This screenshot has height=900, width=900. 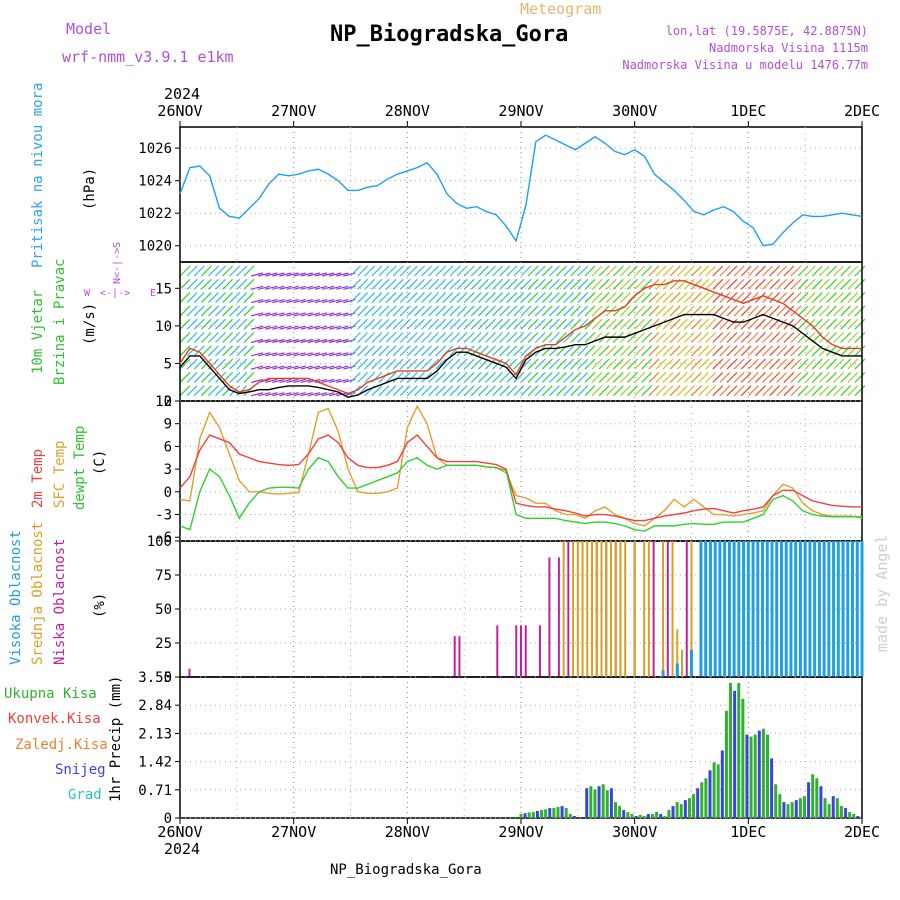 What do you see at coordinates (87, 293) in the screenshot?
I see `compass-w: W` at bounding box center [87, 293].